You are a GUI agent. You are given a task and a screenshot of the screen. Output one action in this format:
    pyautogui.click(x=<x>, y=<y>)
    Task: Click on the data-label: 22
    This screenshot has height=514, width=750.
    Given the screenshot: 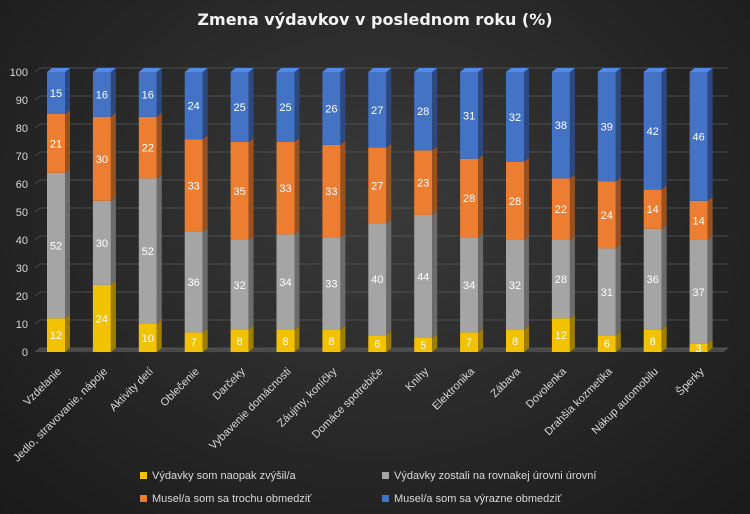 What is the action you would take?
    pyautogui.click(x=148, y=149)
    